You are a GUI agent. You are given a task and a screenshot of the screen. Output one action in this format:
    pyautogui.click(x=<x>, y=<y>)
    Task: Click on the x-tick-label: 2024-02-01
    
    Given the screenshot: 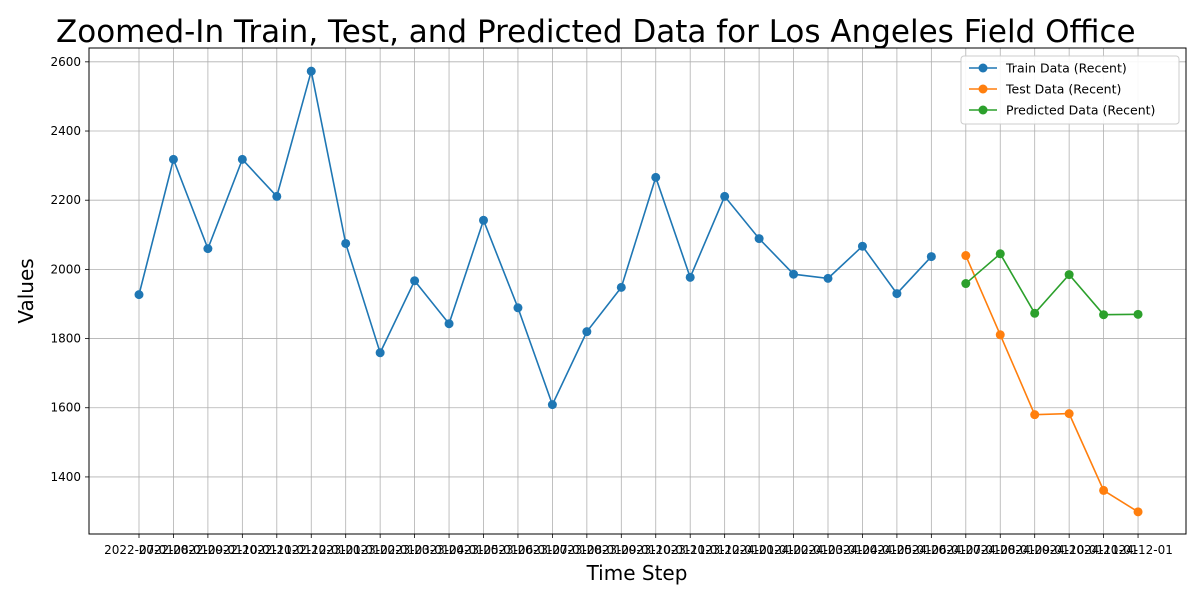 What is the action you would take?
    pyautogui.click(x=794, y=550)
    